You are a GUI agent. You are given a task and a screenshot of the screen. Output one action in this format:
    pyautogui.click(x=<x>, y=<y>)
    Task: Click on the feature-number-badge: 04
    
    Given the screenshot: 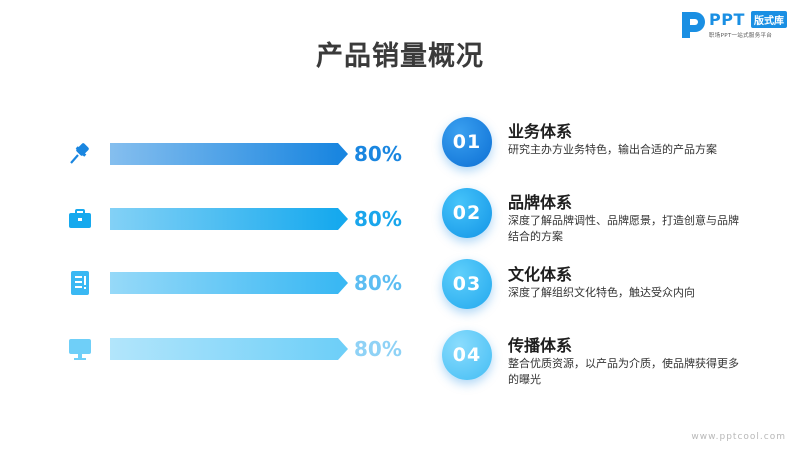 What is the action you would take?
    pyautogui.click(x=467, y=355)
    